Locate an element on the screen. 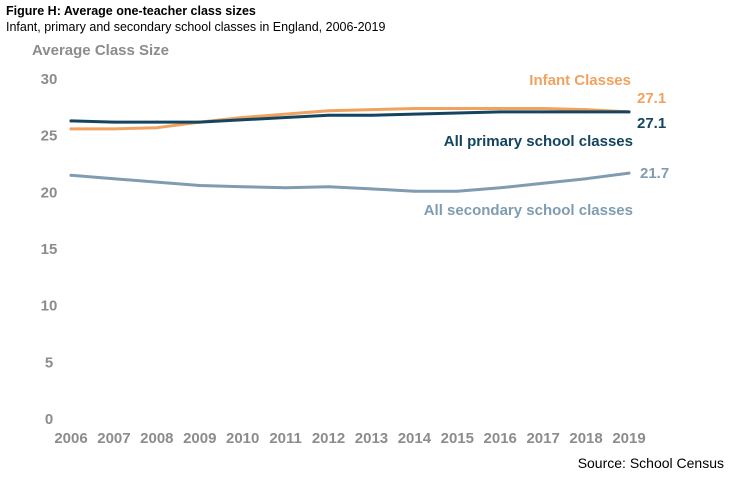  x-tick-label: 2010 is located at coordinates (242, 438).